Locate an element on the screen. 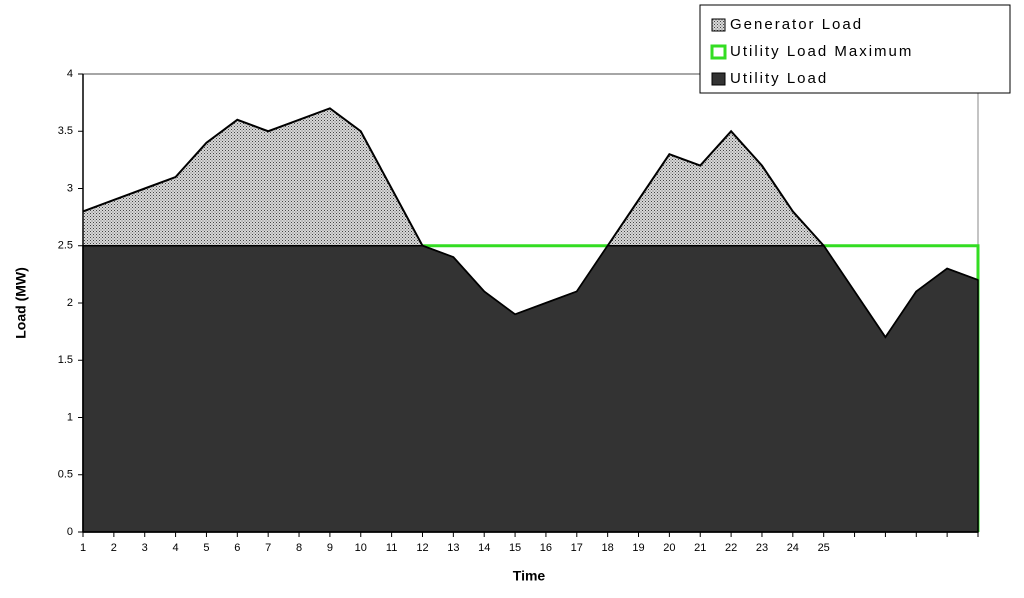 This screenshot has width=1024, height=598. y-axis-title: Load (MW) is located at coordinates (21, 303).